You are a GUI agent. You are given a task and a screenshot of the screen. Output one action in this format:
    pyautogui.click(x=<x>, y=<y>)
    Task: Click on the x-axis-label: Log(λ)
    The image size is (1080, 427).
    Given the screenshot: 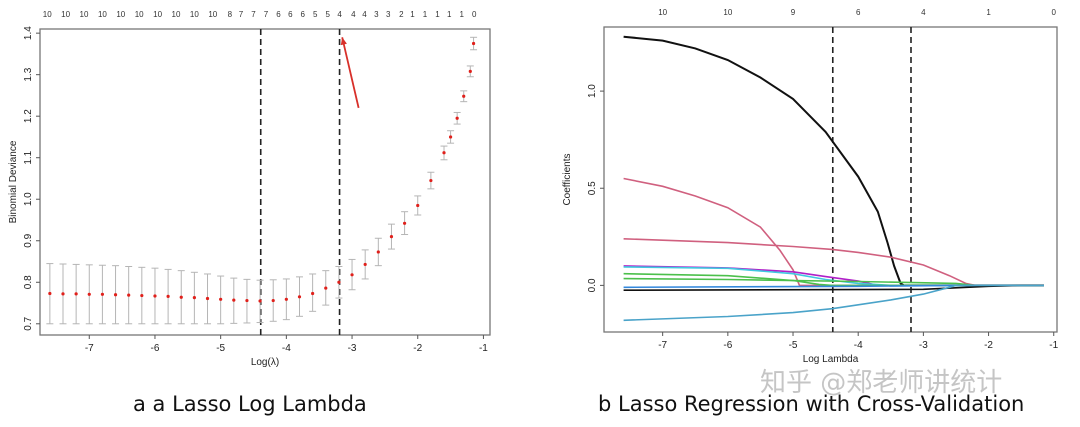 What is the action you would take?
    pyautogui.click(x=265, y=362)
    